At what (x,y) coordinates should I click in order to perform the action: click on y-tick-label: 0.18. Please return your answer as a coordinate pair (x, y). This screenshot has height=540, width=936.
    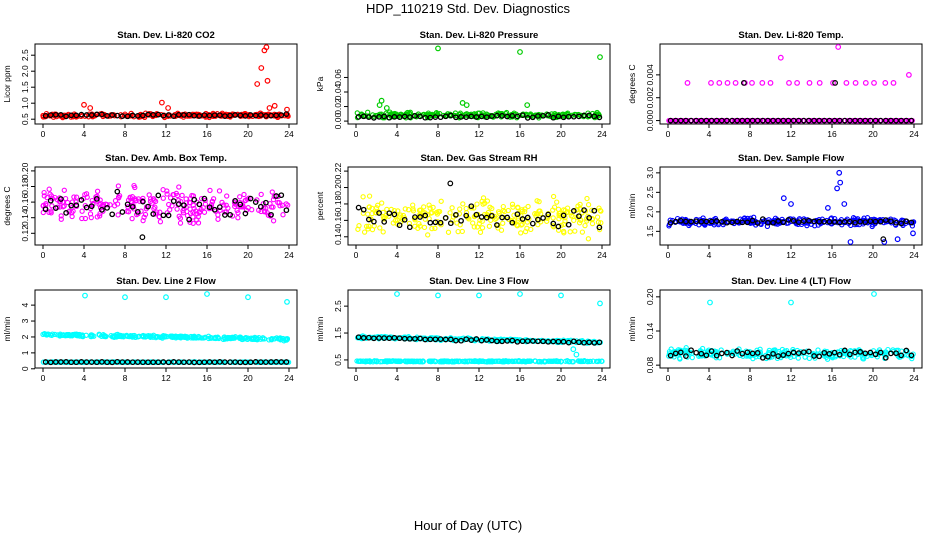
    Looking at the image, I should click on (25, 186).